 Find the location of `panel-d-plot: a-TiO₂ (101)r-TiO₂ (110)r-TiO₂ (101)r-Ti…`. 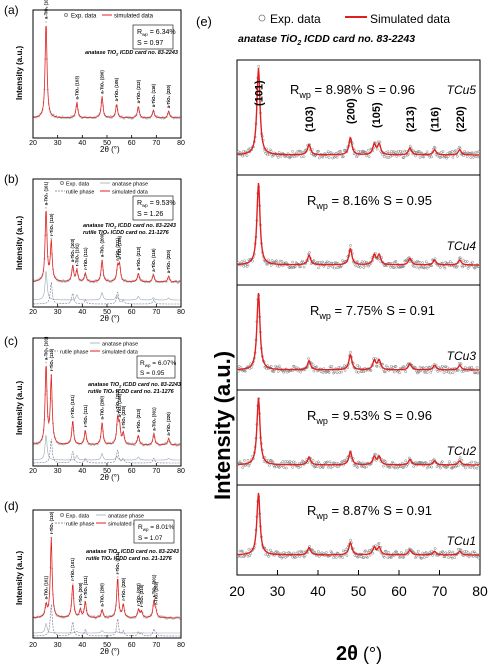

panel-d-plot: a-TiO₂ (101)r-TiO₂ (110)r-TiO₂ (101)r-Ti… is located at coordinates (107, 574).